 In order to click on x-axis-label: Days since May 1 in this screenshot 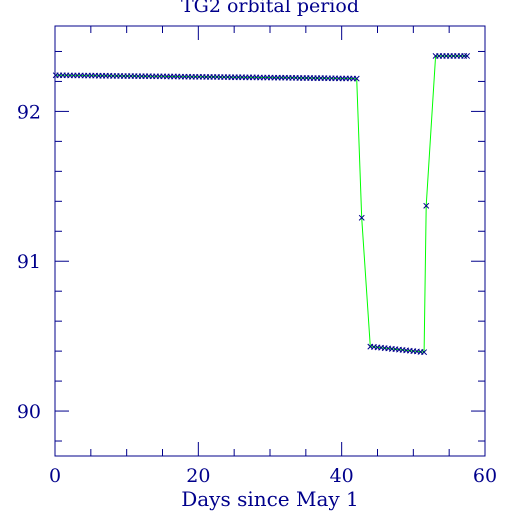, I will do `click(270, 499)`.